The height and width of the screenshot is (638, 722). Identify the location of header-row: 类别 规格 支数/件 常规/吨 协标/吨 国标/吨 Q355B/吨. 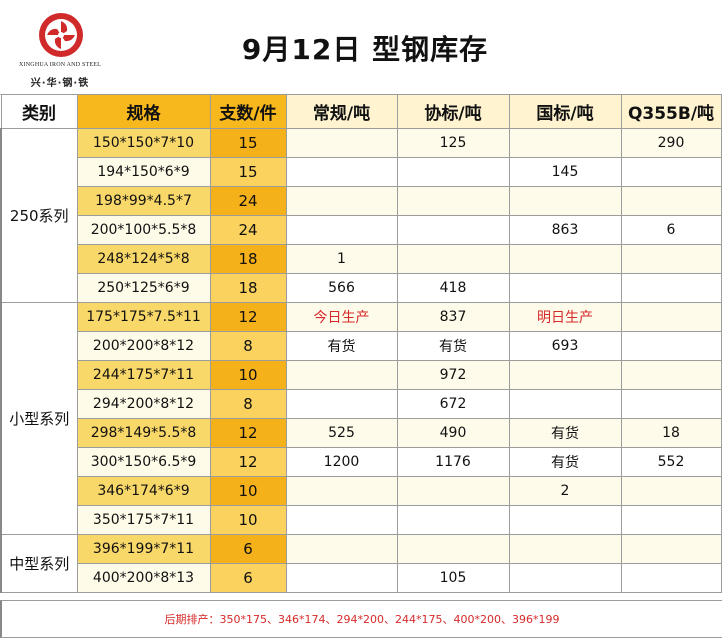
(361, 111).